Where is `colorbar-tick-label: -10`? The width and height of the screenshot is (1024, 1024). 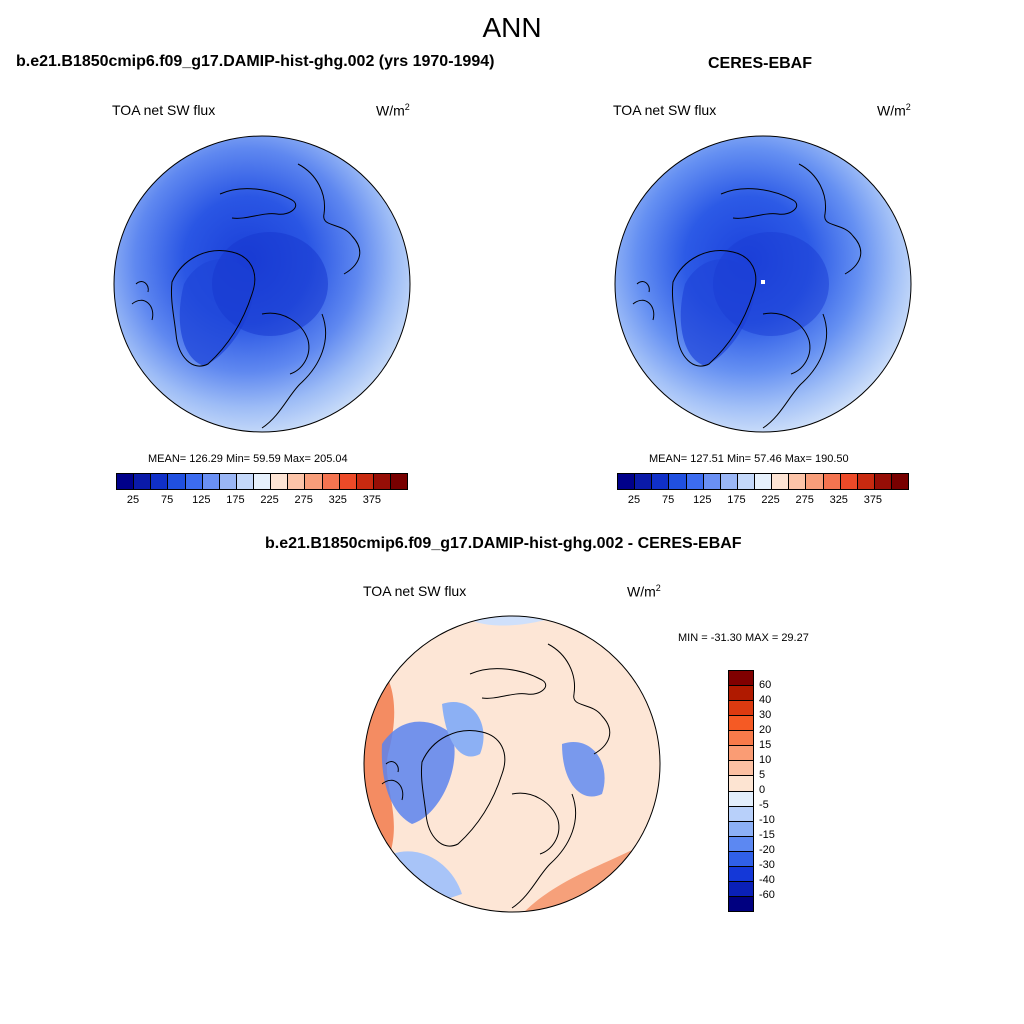
colorbar-tick-label: -10 is located at coordinates (767, 820).